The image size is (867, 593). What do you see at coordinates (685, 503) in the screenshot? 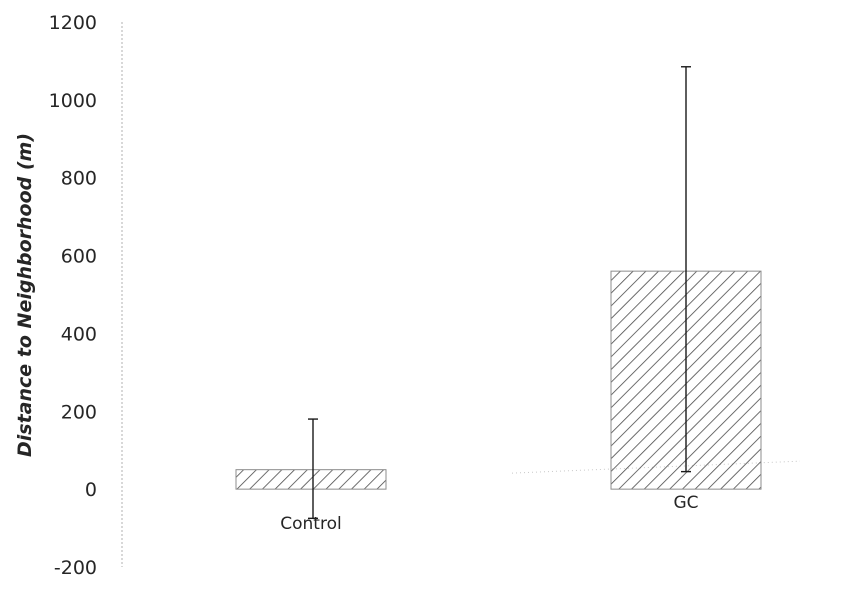
I see `category-label-gc: GC` at bounding box center [685, 503].